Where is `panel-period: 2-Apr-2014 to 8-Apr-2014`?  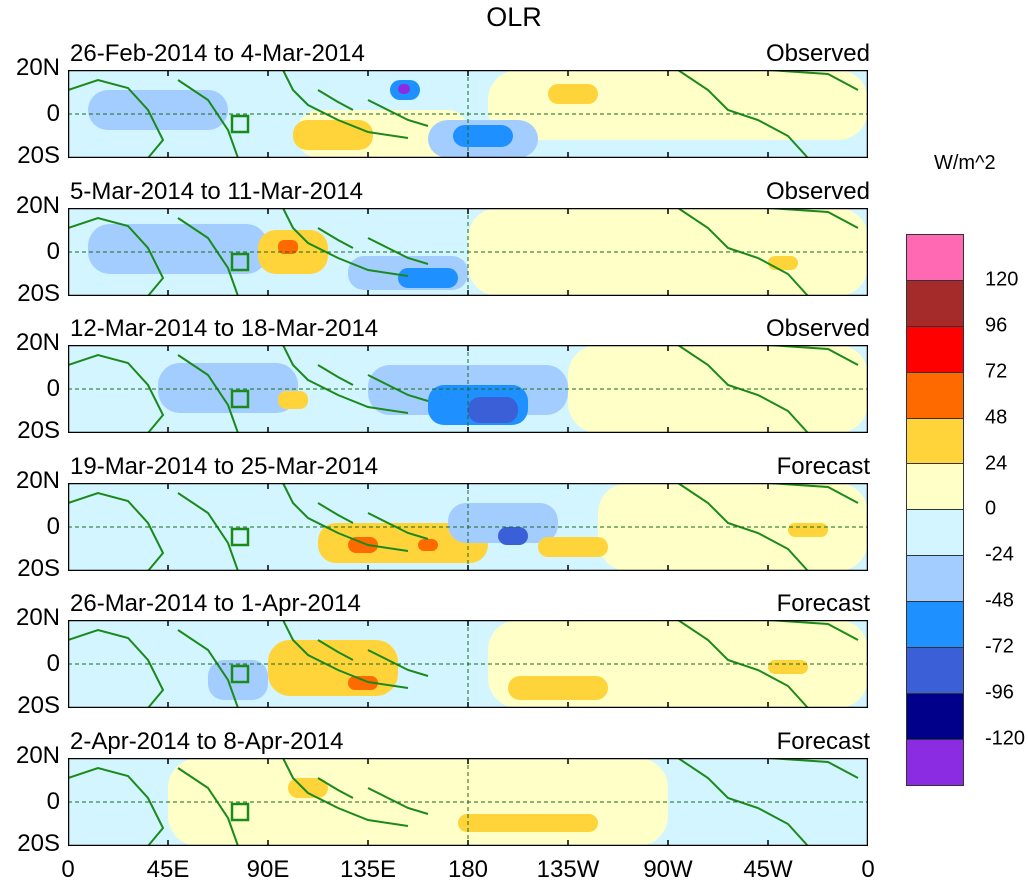
panel-period: 2-Apr-2014 to 8-Apr-2014 is located at coordinates (207, 741).